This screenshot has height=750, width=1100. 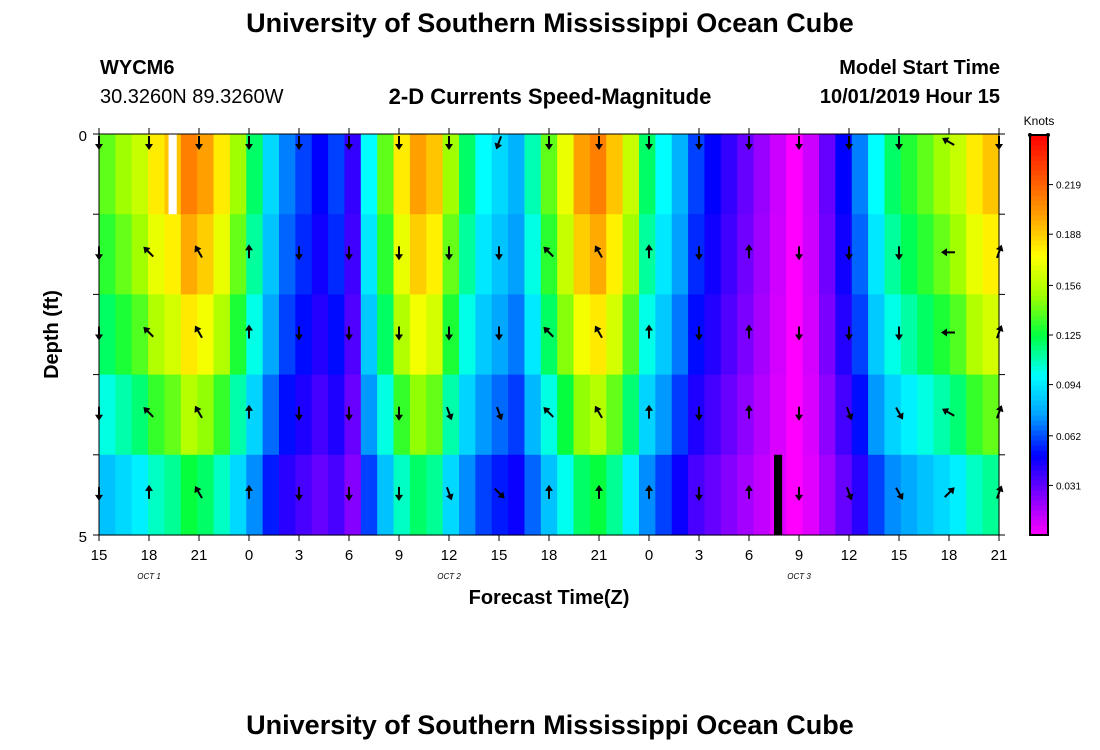 I want to click on x-tick-label: 0, so click(x=649, y=555).